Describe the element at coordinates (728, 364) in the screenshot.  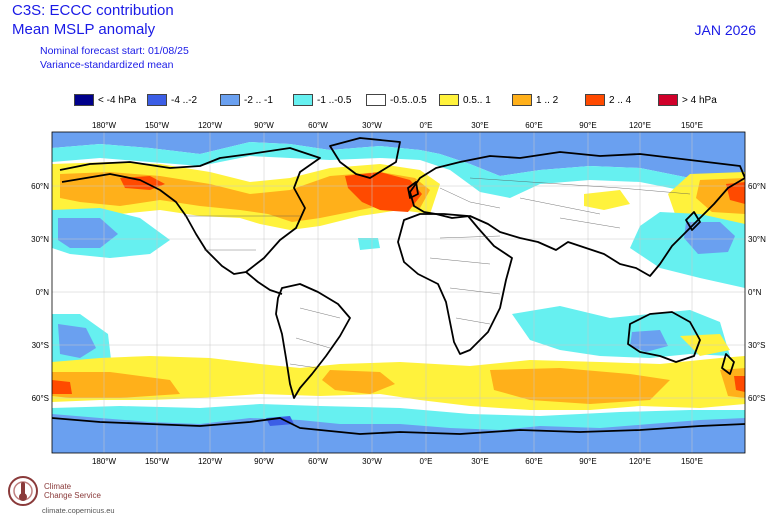
I see `new-zealand-coast` at that location.